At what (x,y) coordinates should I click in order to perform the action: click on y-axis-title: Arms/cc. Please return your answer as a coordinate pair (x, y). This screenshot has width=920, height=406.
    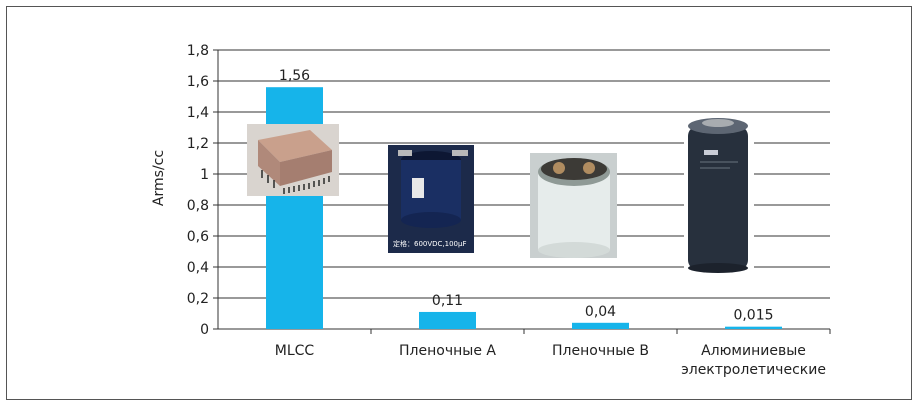
    Looking at the image, I should click on (159, 178).